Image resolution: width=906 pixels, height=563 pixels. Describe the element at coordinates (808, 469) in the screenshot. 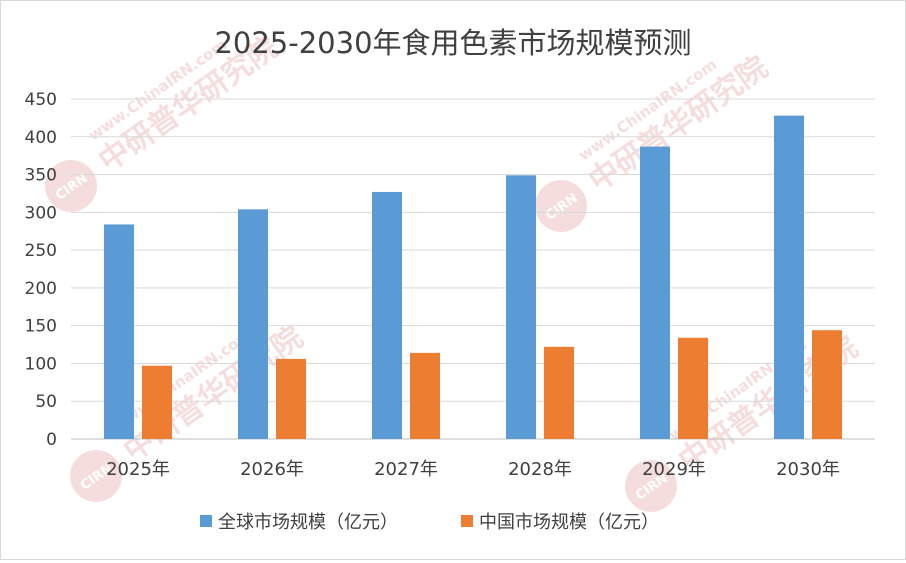

I see `x-tick-label: 2030年` at that location.